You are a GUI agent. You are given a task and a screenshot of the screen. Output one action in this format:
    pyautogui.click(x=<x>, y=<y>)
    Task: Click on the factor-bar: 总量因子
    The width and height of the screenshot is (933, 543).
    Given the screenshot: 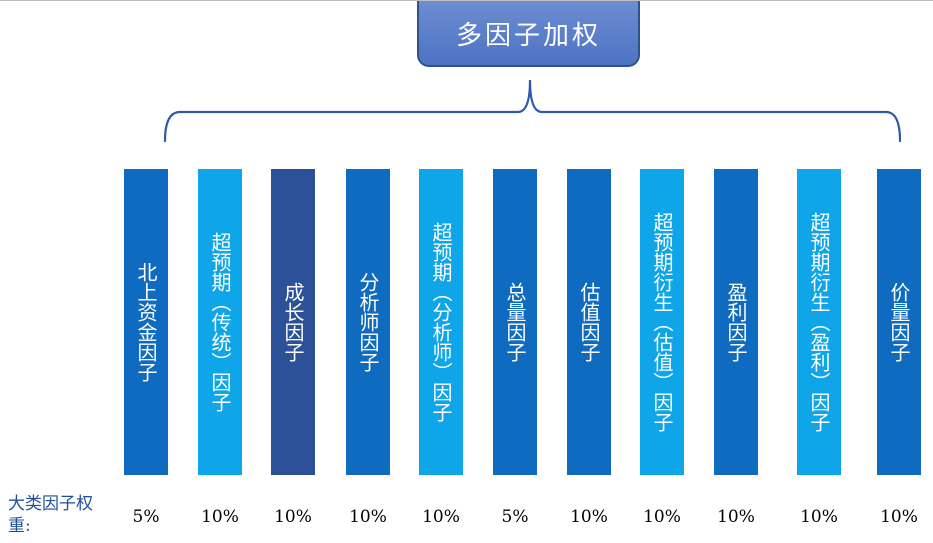 What is the action you would take?
    pyautogui.click(x=515, y=322)
    